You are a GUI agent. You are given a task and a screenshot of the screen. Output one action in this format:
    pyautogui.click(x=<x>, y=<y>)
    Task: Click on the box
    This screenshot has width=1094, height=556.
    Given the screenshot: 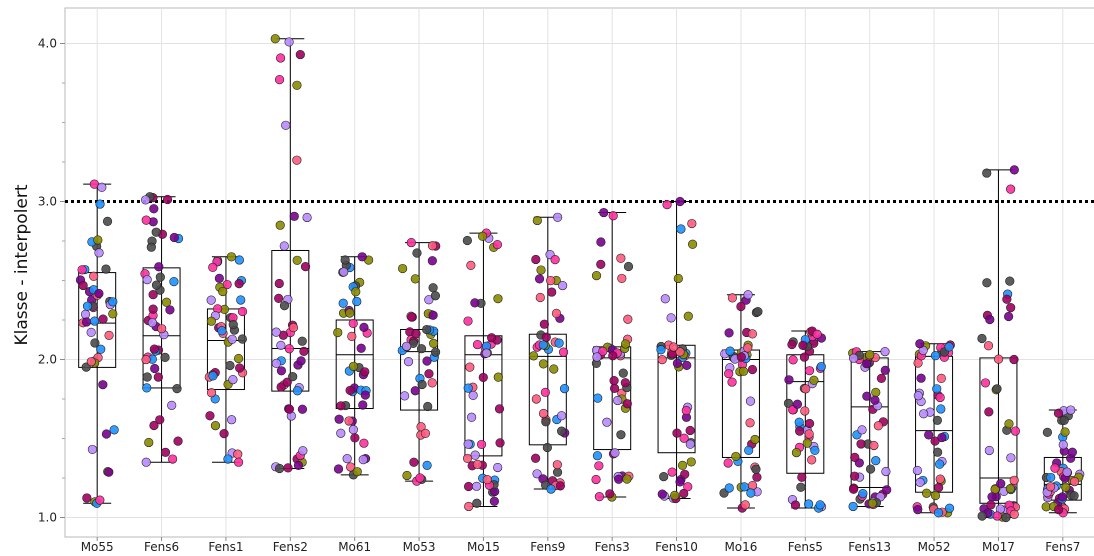 What is the action you would take?
    pyautogui.click(x=97, y=320)
    